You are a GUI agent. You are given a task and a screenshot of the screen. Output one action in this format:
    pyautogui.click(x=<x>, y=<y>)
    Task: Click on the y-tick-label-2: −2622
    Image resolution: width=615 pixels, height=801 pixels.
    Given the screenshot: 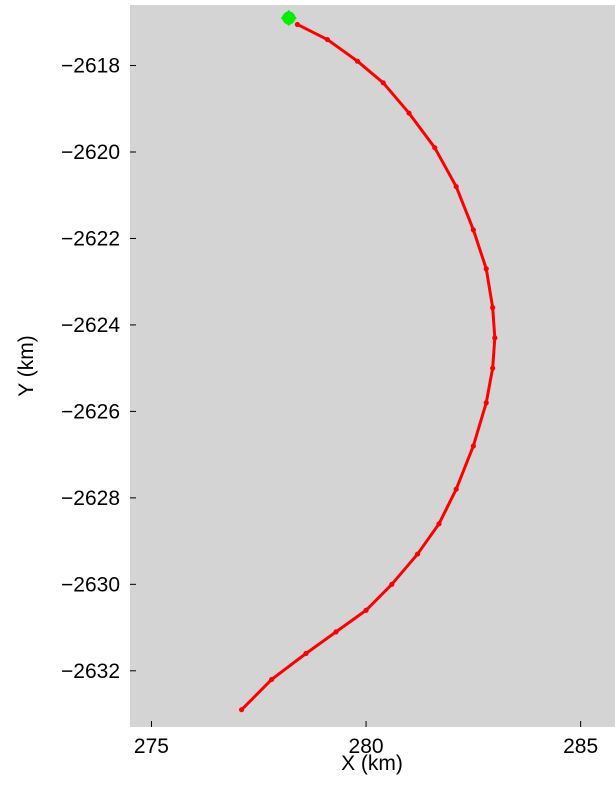 What is the action you would take?
    pyautogui.click(x=90, y=238)
    